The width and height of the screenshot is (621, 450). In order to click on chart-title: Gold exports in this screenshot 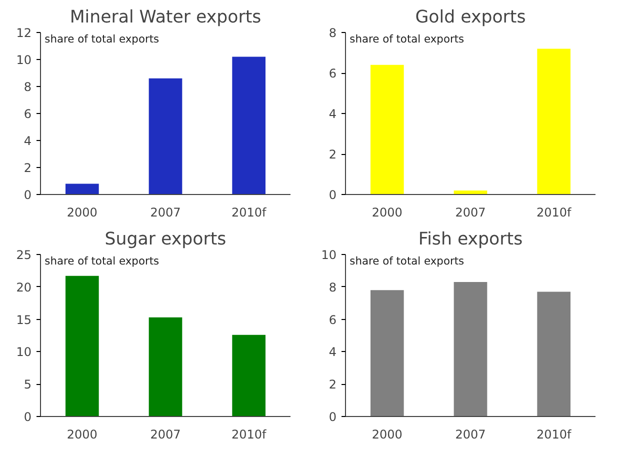, I will do `click(470, 18)`.